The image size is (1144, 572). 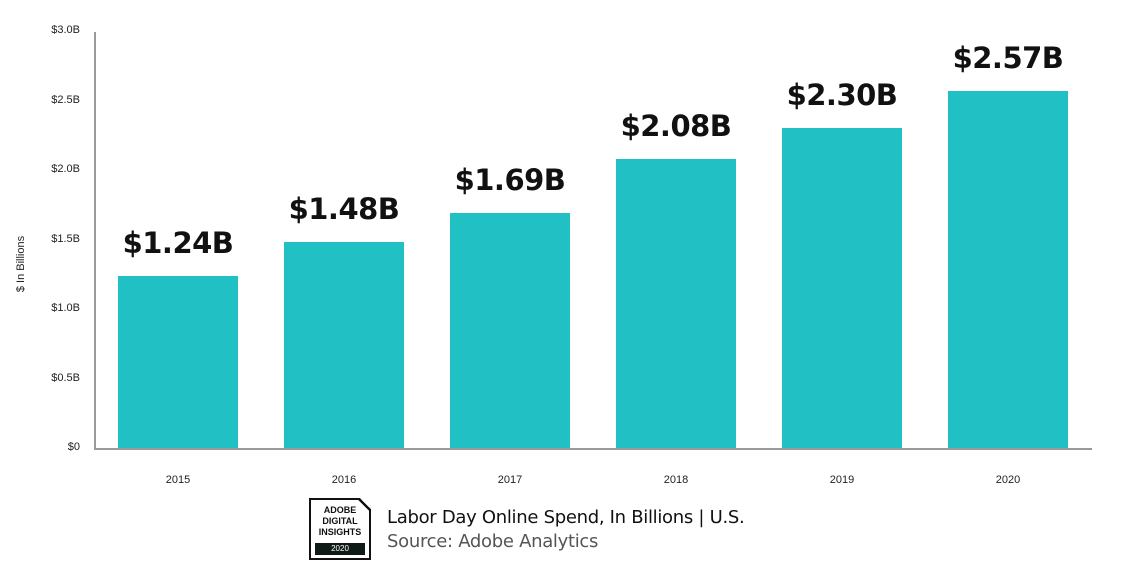 What do you see at coordinates (95, 240) in the screenshot?
I see `y-axis-line` at bounding box center [95, 240].